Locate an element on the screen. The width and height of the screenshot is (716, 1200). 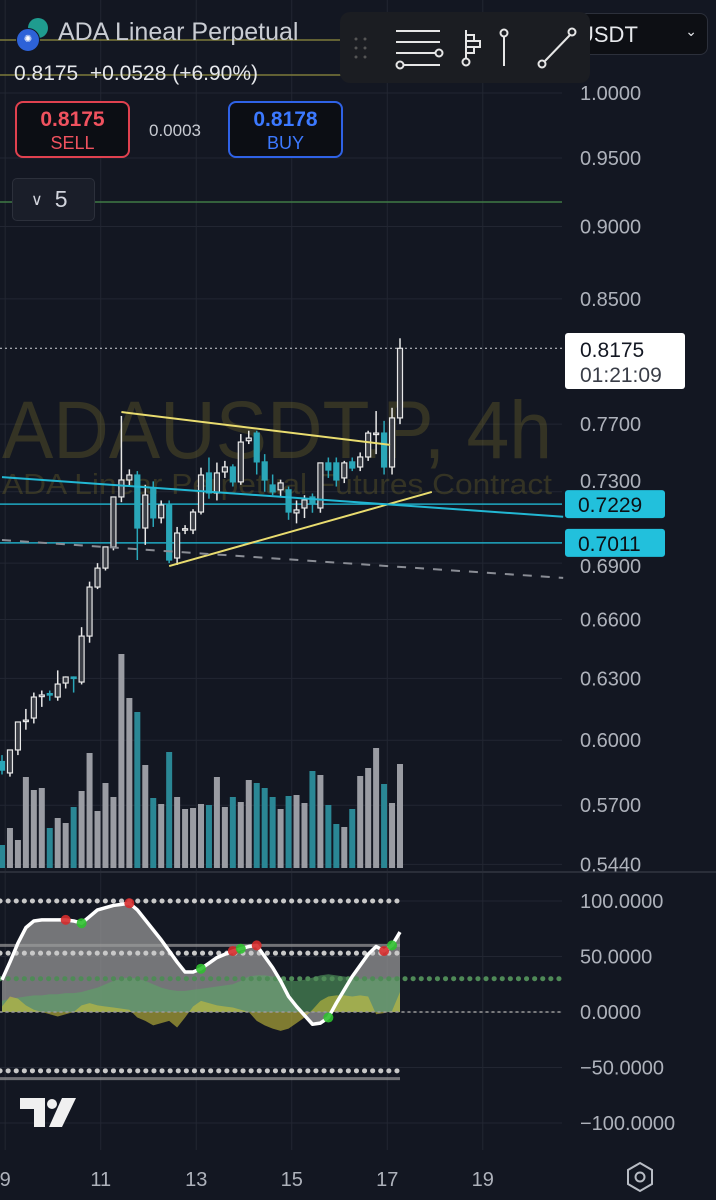
oscillator-tick-label: −100.0000 is located at coordinates (627, 1124).